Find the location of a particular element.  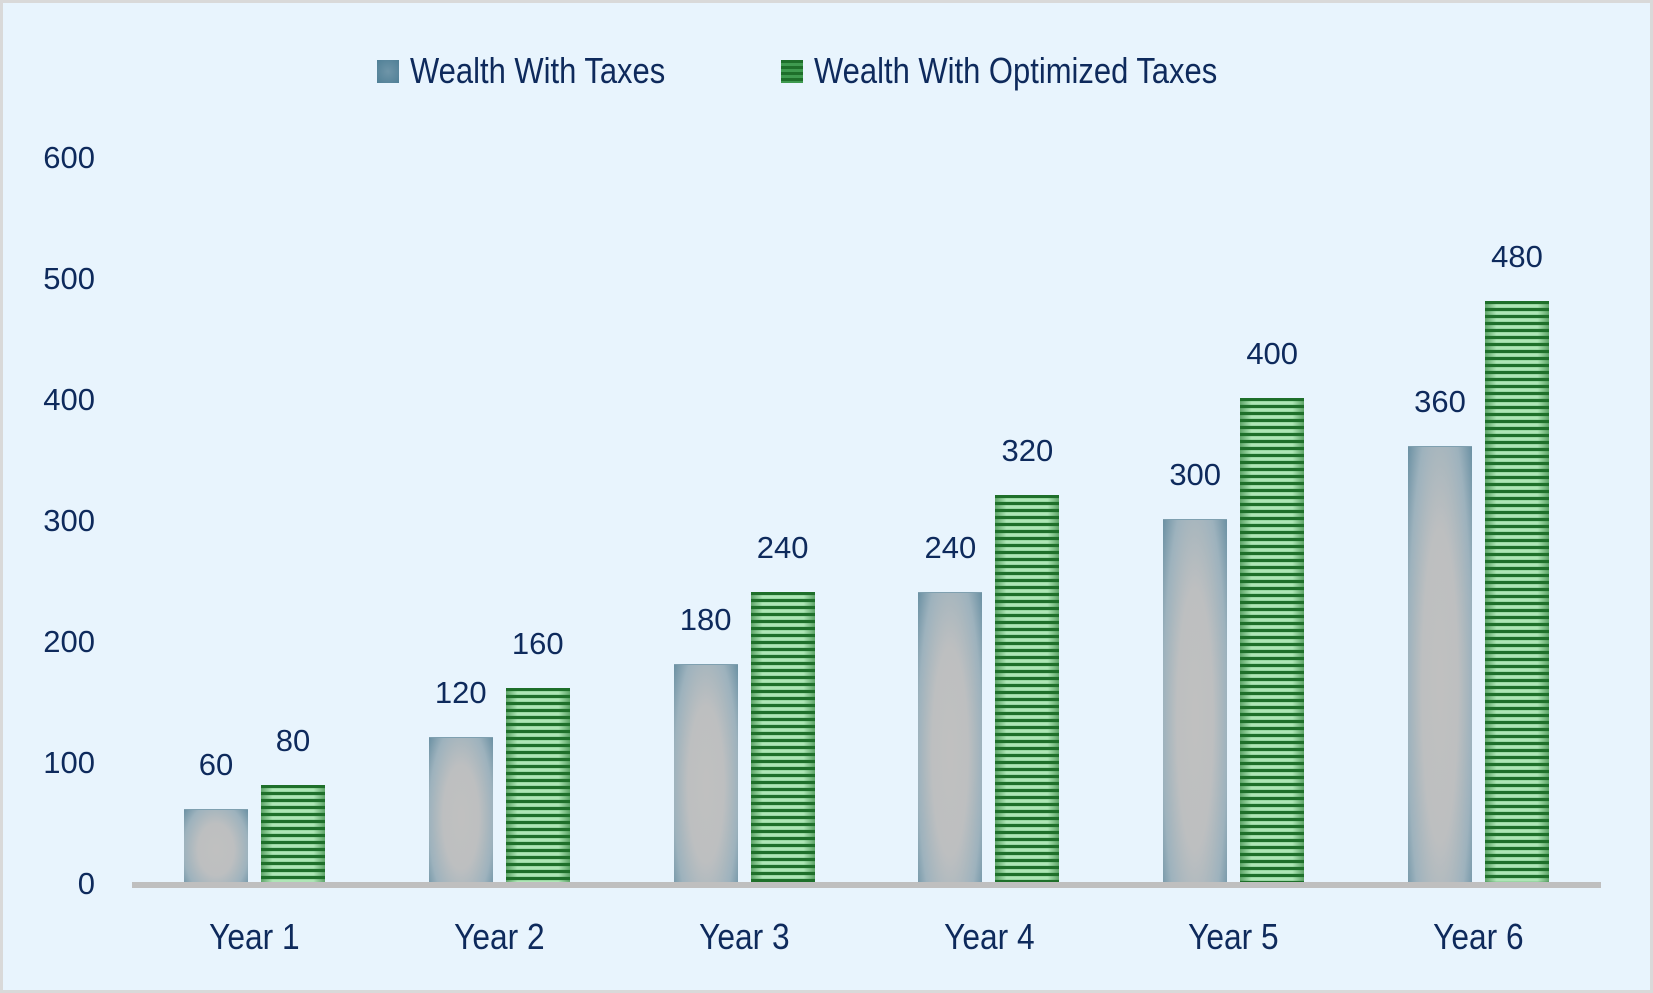

x-tick-text: Year 5 is located at coordinates (1233, 936).